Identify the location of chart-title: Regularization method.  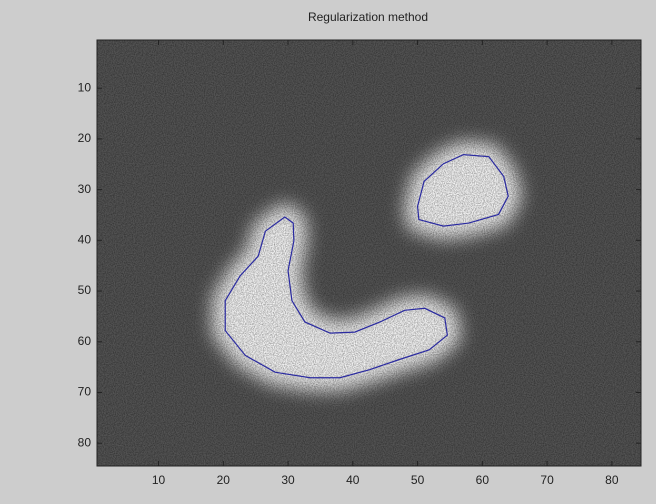
(368, 17).